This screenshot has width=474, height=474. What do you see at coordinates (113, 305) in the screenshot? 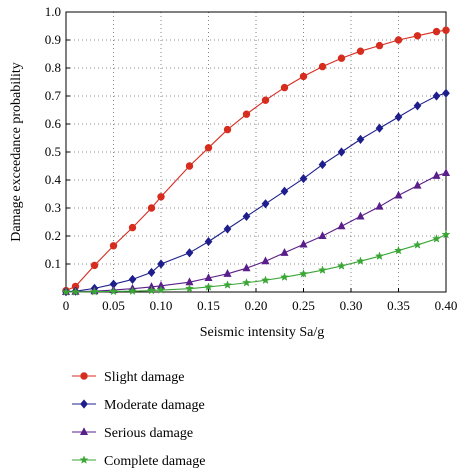
I see `x-tick-label: 0.05` at bounding box center [113, 305].